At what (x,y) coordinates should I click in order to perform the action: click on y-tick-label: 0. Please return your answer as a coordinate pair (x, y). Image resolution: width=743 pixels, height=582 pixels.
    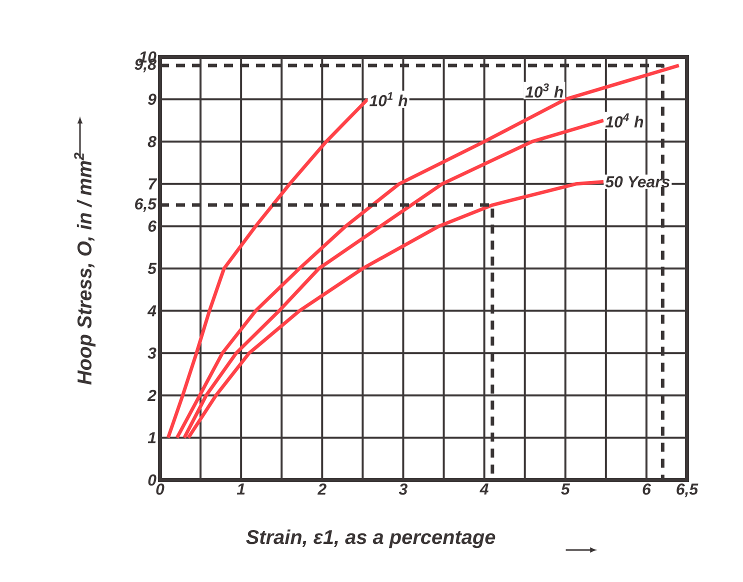
    Looking at the image, I should click on (152, 480).